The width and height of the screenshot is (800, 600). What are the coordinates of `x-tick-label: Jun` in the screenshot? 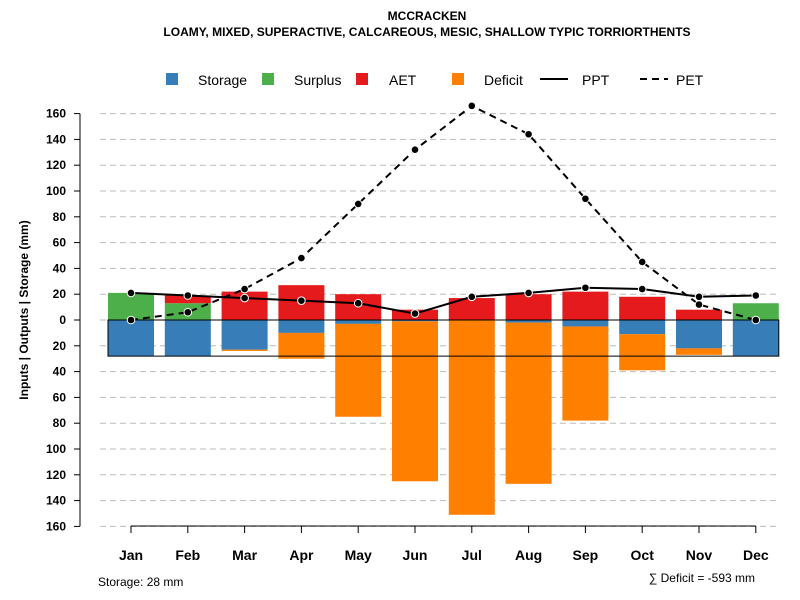 It's located at (415, 555).